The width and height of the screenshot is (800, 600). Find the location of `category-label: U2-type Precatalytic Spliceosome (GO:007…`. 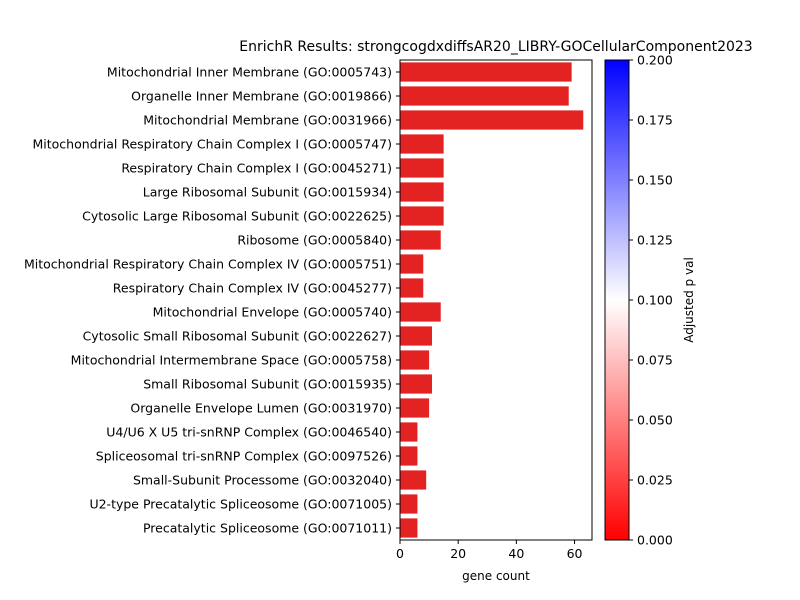

category-label: U2-type Precatalytic Spliceosome (GO:007… is located at coordinates (240, 504).